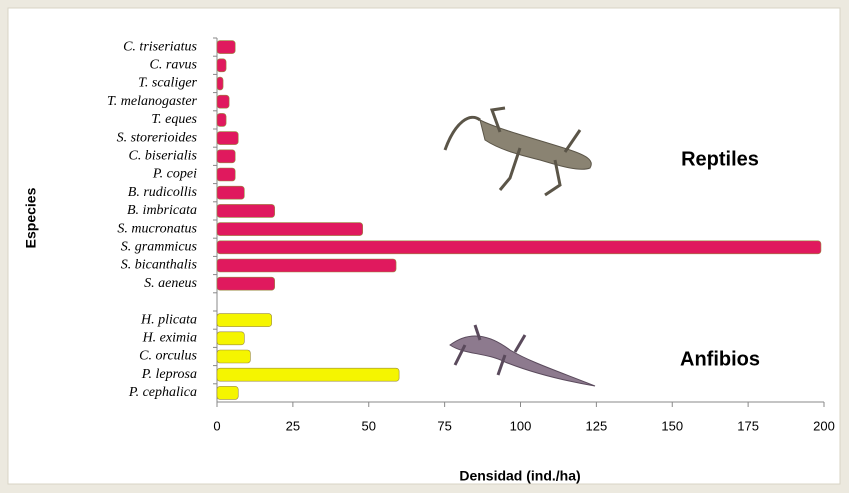 Image resolution: width=849 pixels, height=498 pixels. What do you see at coordinates (444, 425) in the screenshot?
I see `x-tick-label: 75` at bounding box center [444, 425].